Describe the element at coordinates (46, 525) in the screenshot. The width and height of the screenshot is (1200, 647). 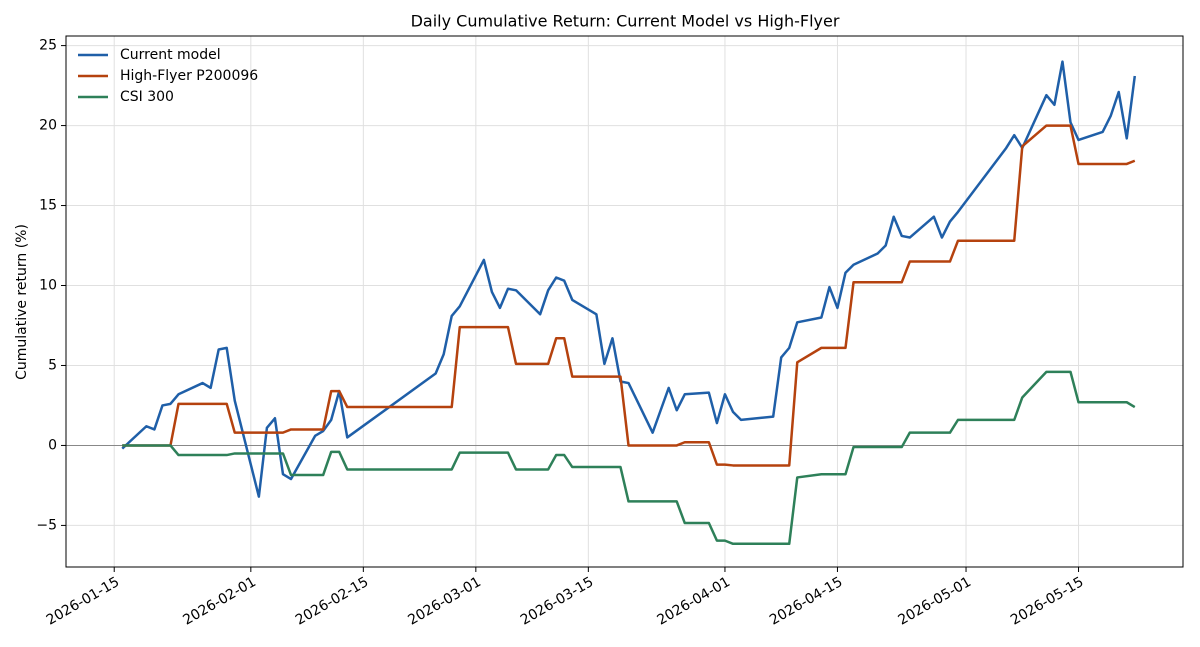
I see `y-tick-label: −5` at that location.